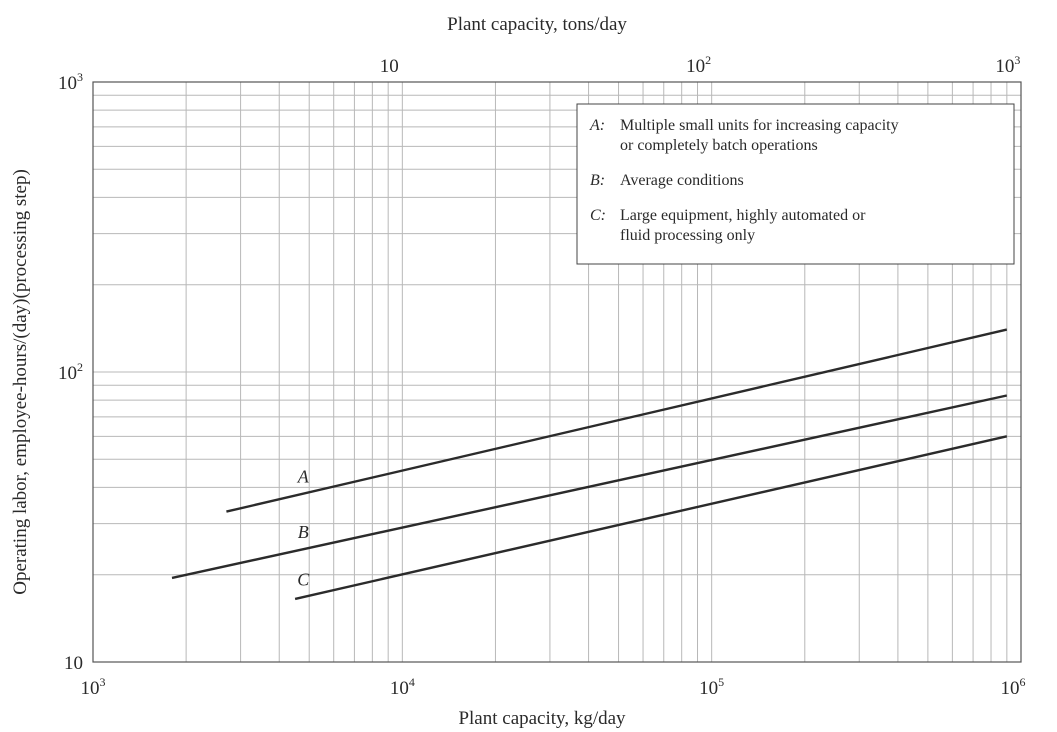  I want to click on legend-key-b: B:, so click(597, 180).